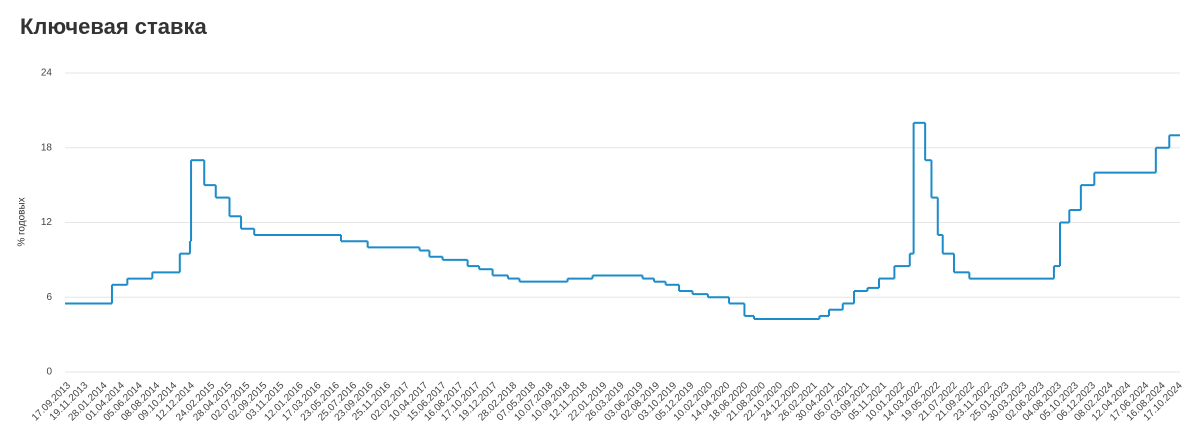  I want to click on y-tick-label: 12, so click(47, 222).